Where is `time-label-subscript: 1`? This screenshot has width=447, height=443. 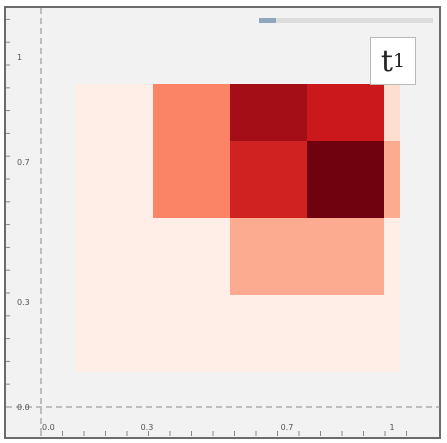
time-label-subscript: 1 is located at coordinates (399, 61).